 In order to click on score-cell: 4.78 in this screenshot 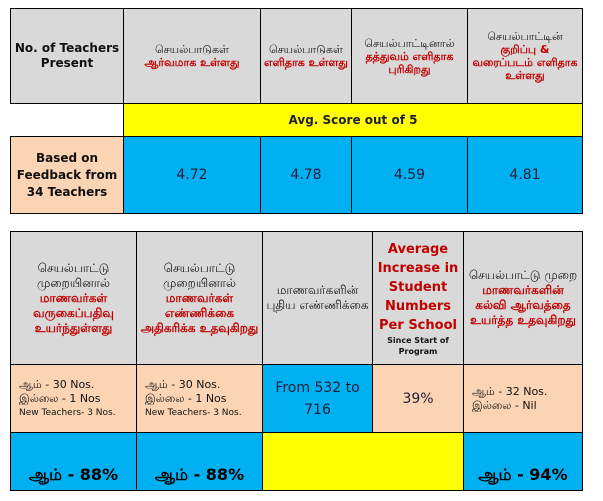, I will do `click(306, 175)`.